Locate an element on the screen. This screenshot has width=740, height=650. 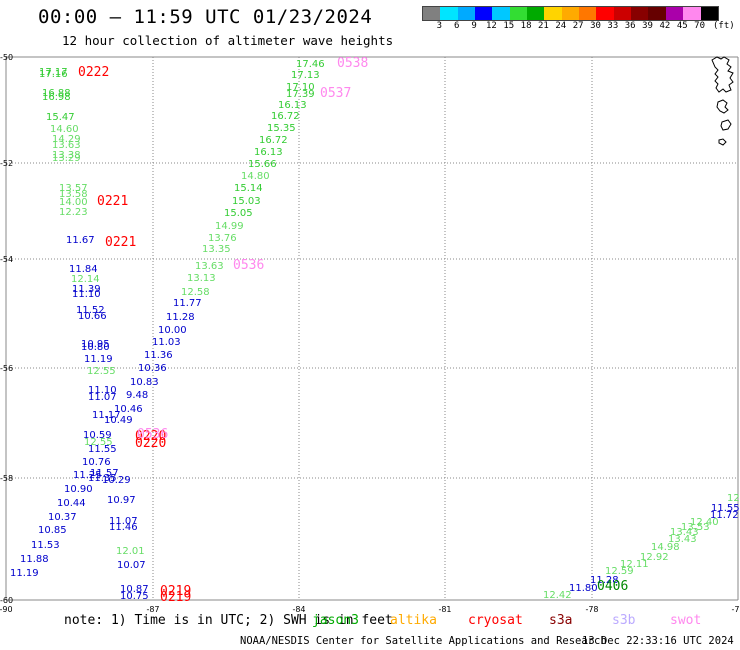
legend-tick-label: 9 is located at coordinates (474, 26).